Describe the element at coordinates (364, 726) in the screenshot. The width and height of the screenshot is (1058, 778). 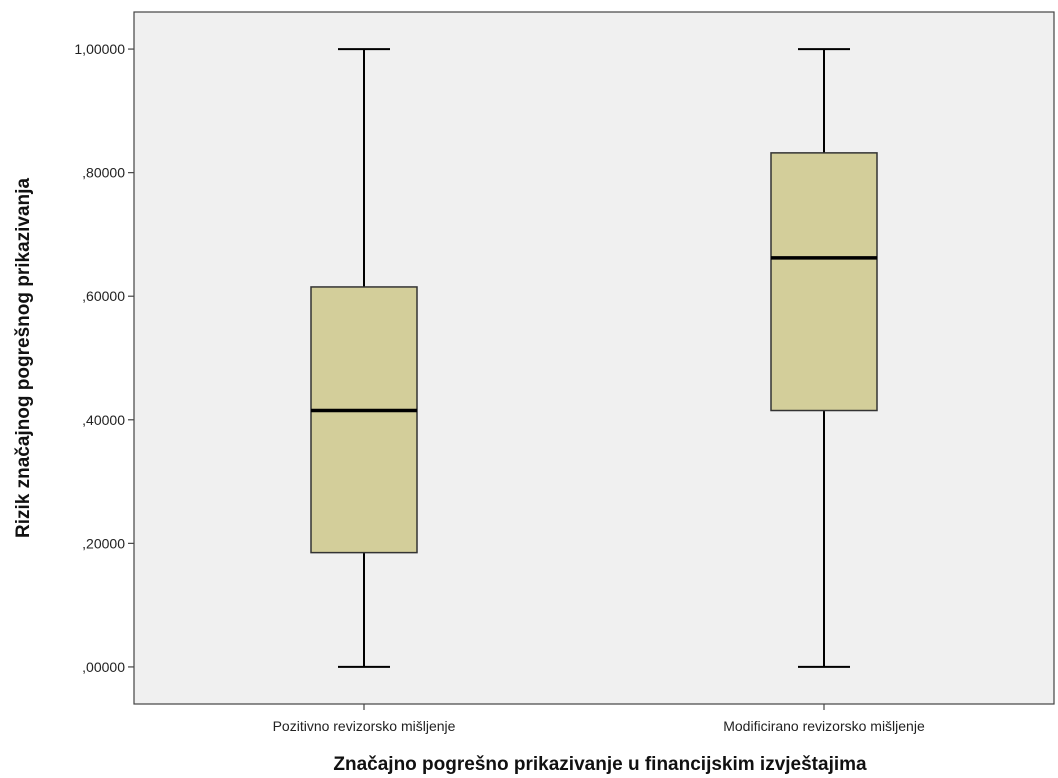
I see `x-category-label: Pozitivno revizorsko mišljenje` at that location.